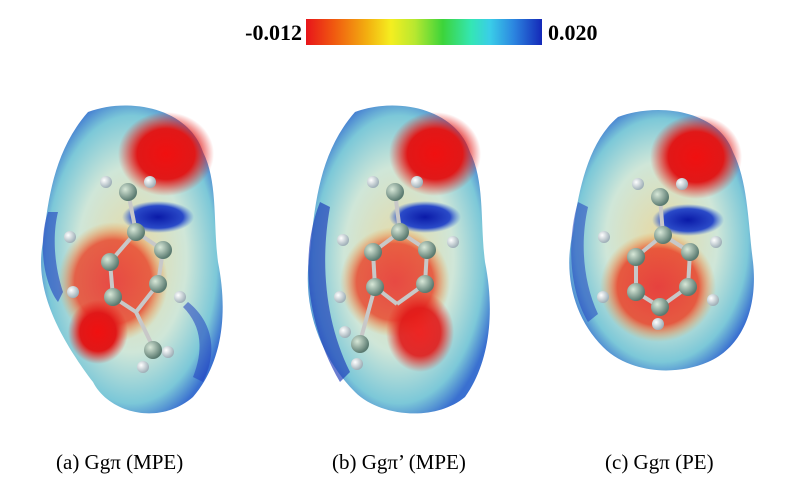  Describe the element at coordinates (273, 32) in the screenshot. I see `colorbar-min-label: -0.012` at that location.